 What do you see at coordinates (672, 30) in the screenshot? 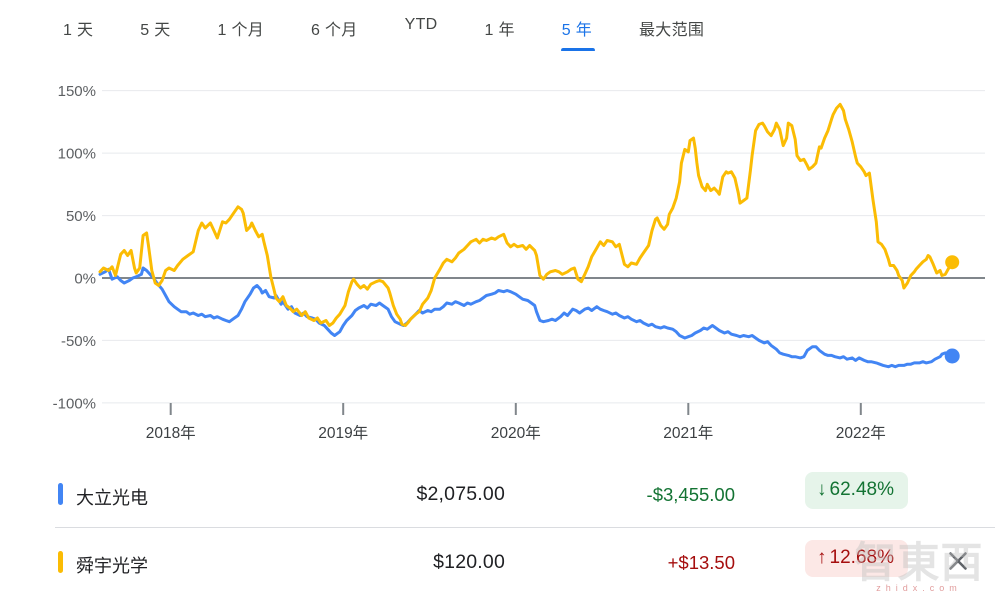
I see `tab-max: 最大范围` at bounding box center [672, 30].